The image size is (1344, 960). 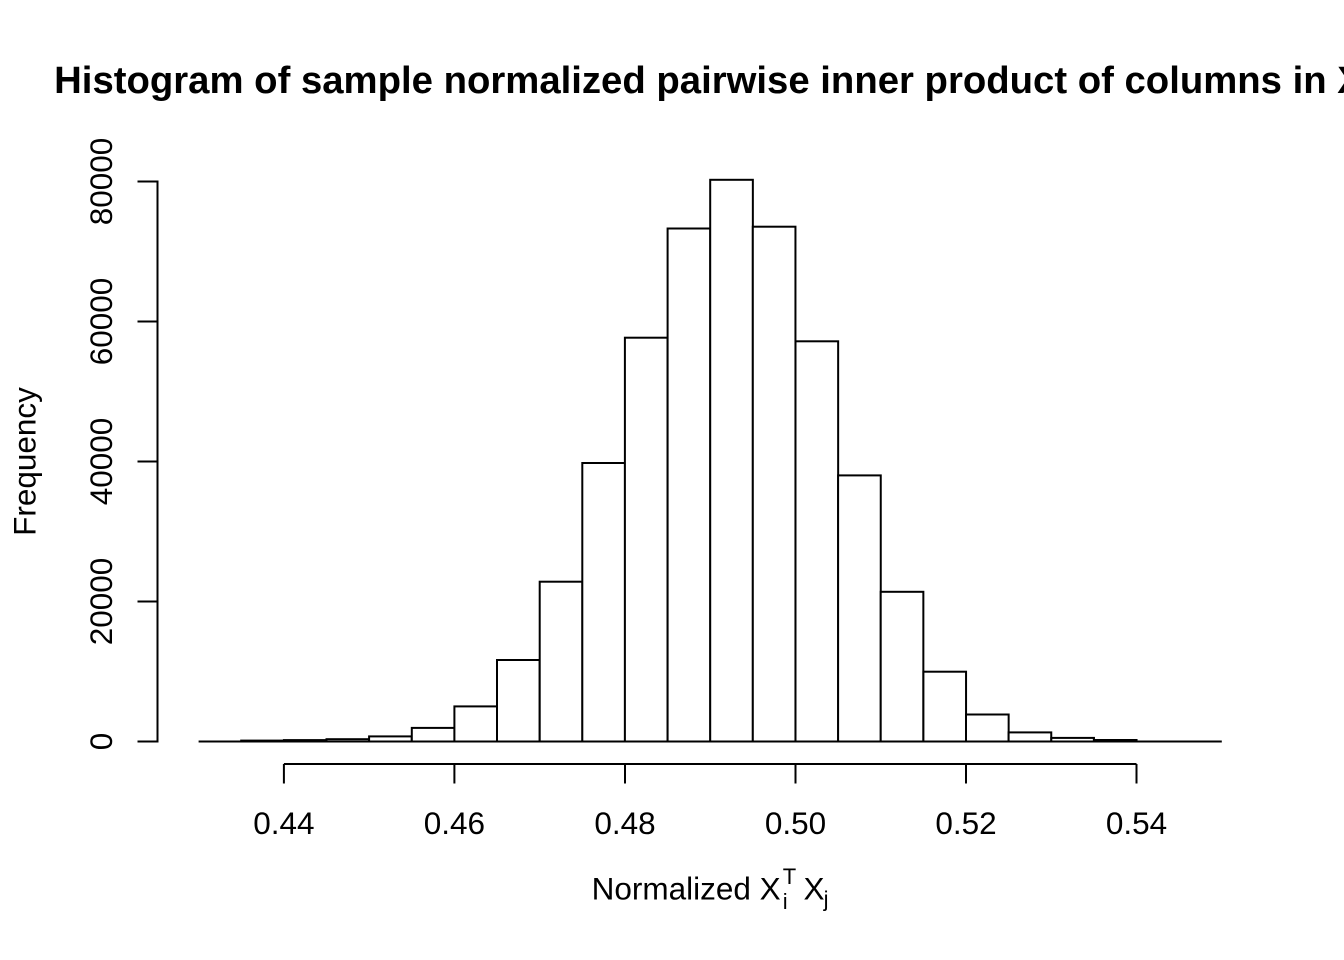 I want to click on svg-text: 20000, so click(x=101, y=602).